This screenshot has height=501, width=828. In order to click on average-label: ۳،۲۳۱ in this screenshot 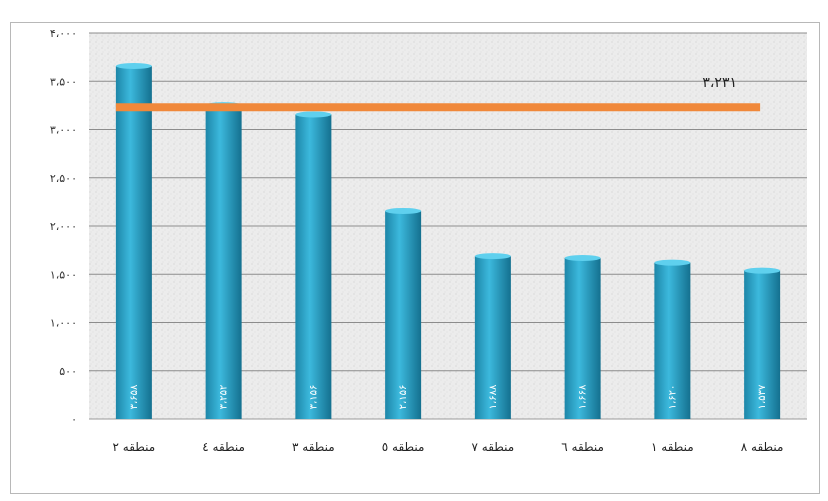, I will do `click(719, 83)`.